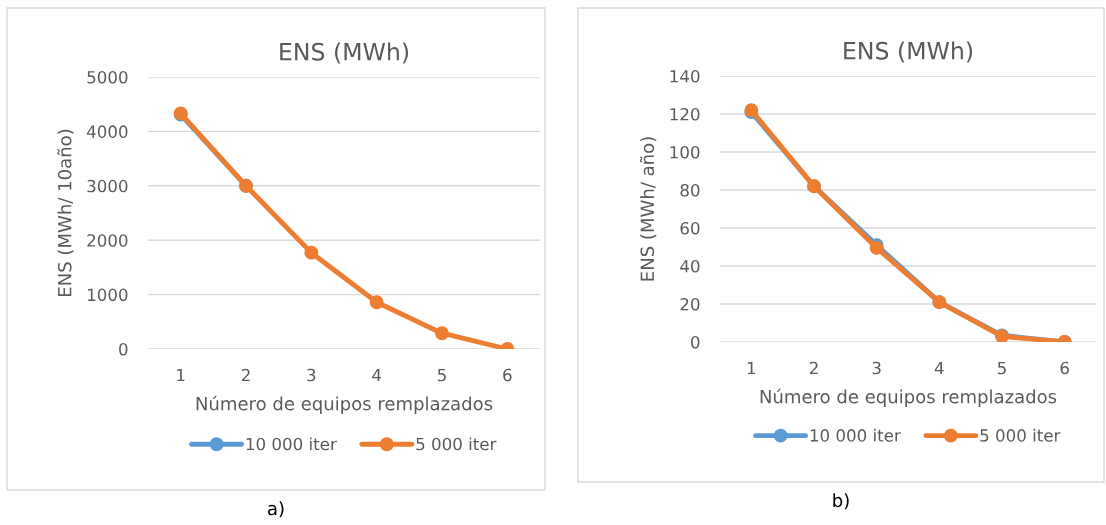  I want to click on y-tick-label: 3000, so click(107, 186).